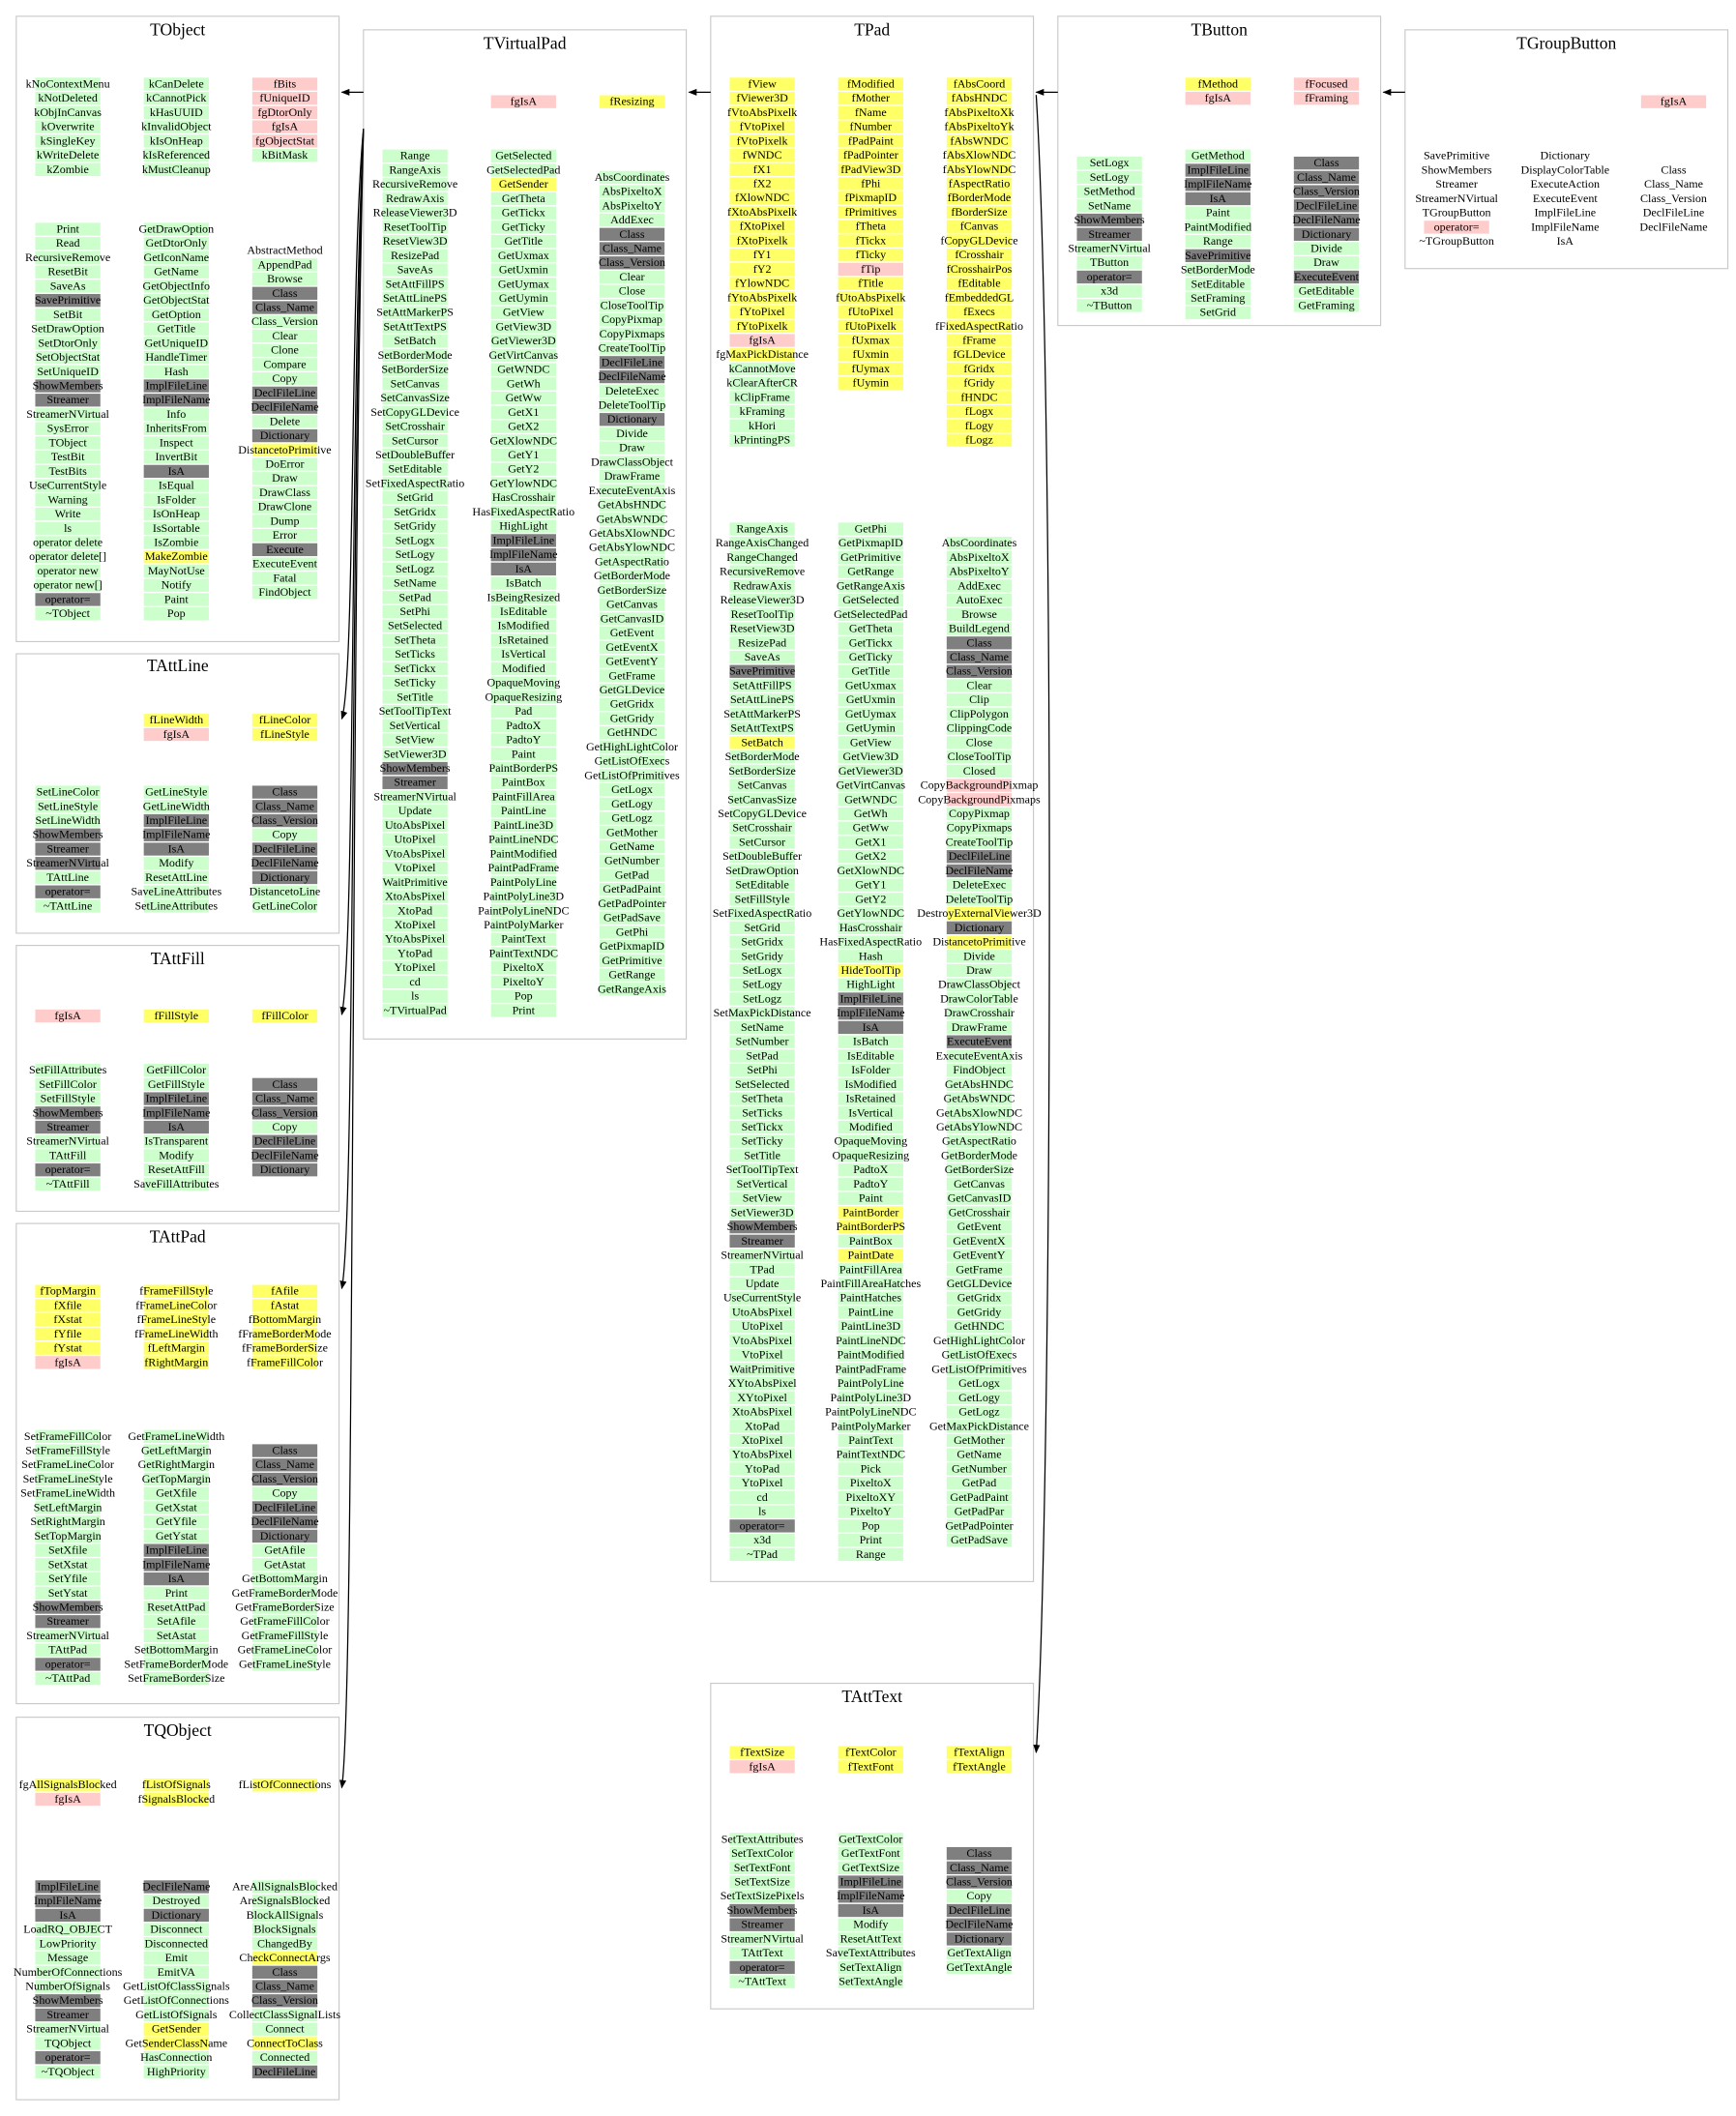  Describe the element at coordinates (68, 428) in the screenshot. I see `member-name: SysError` at that location.